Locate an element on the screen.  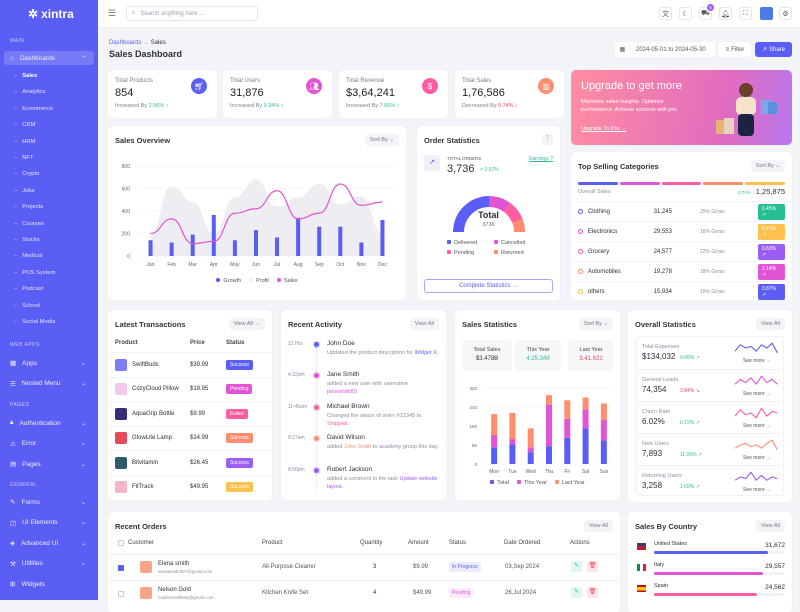
sidebar-item-forms: ✎ Forms ⌄ is located at coordinates (49, 502).